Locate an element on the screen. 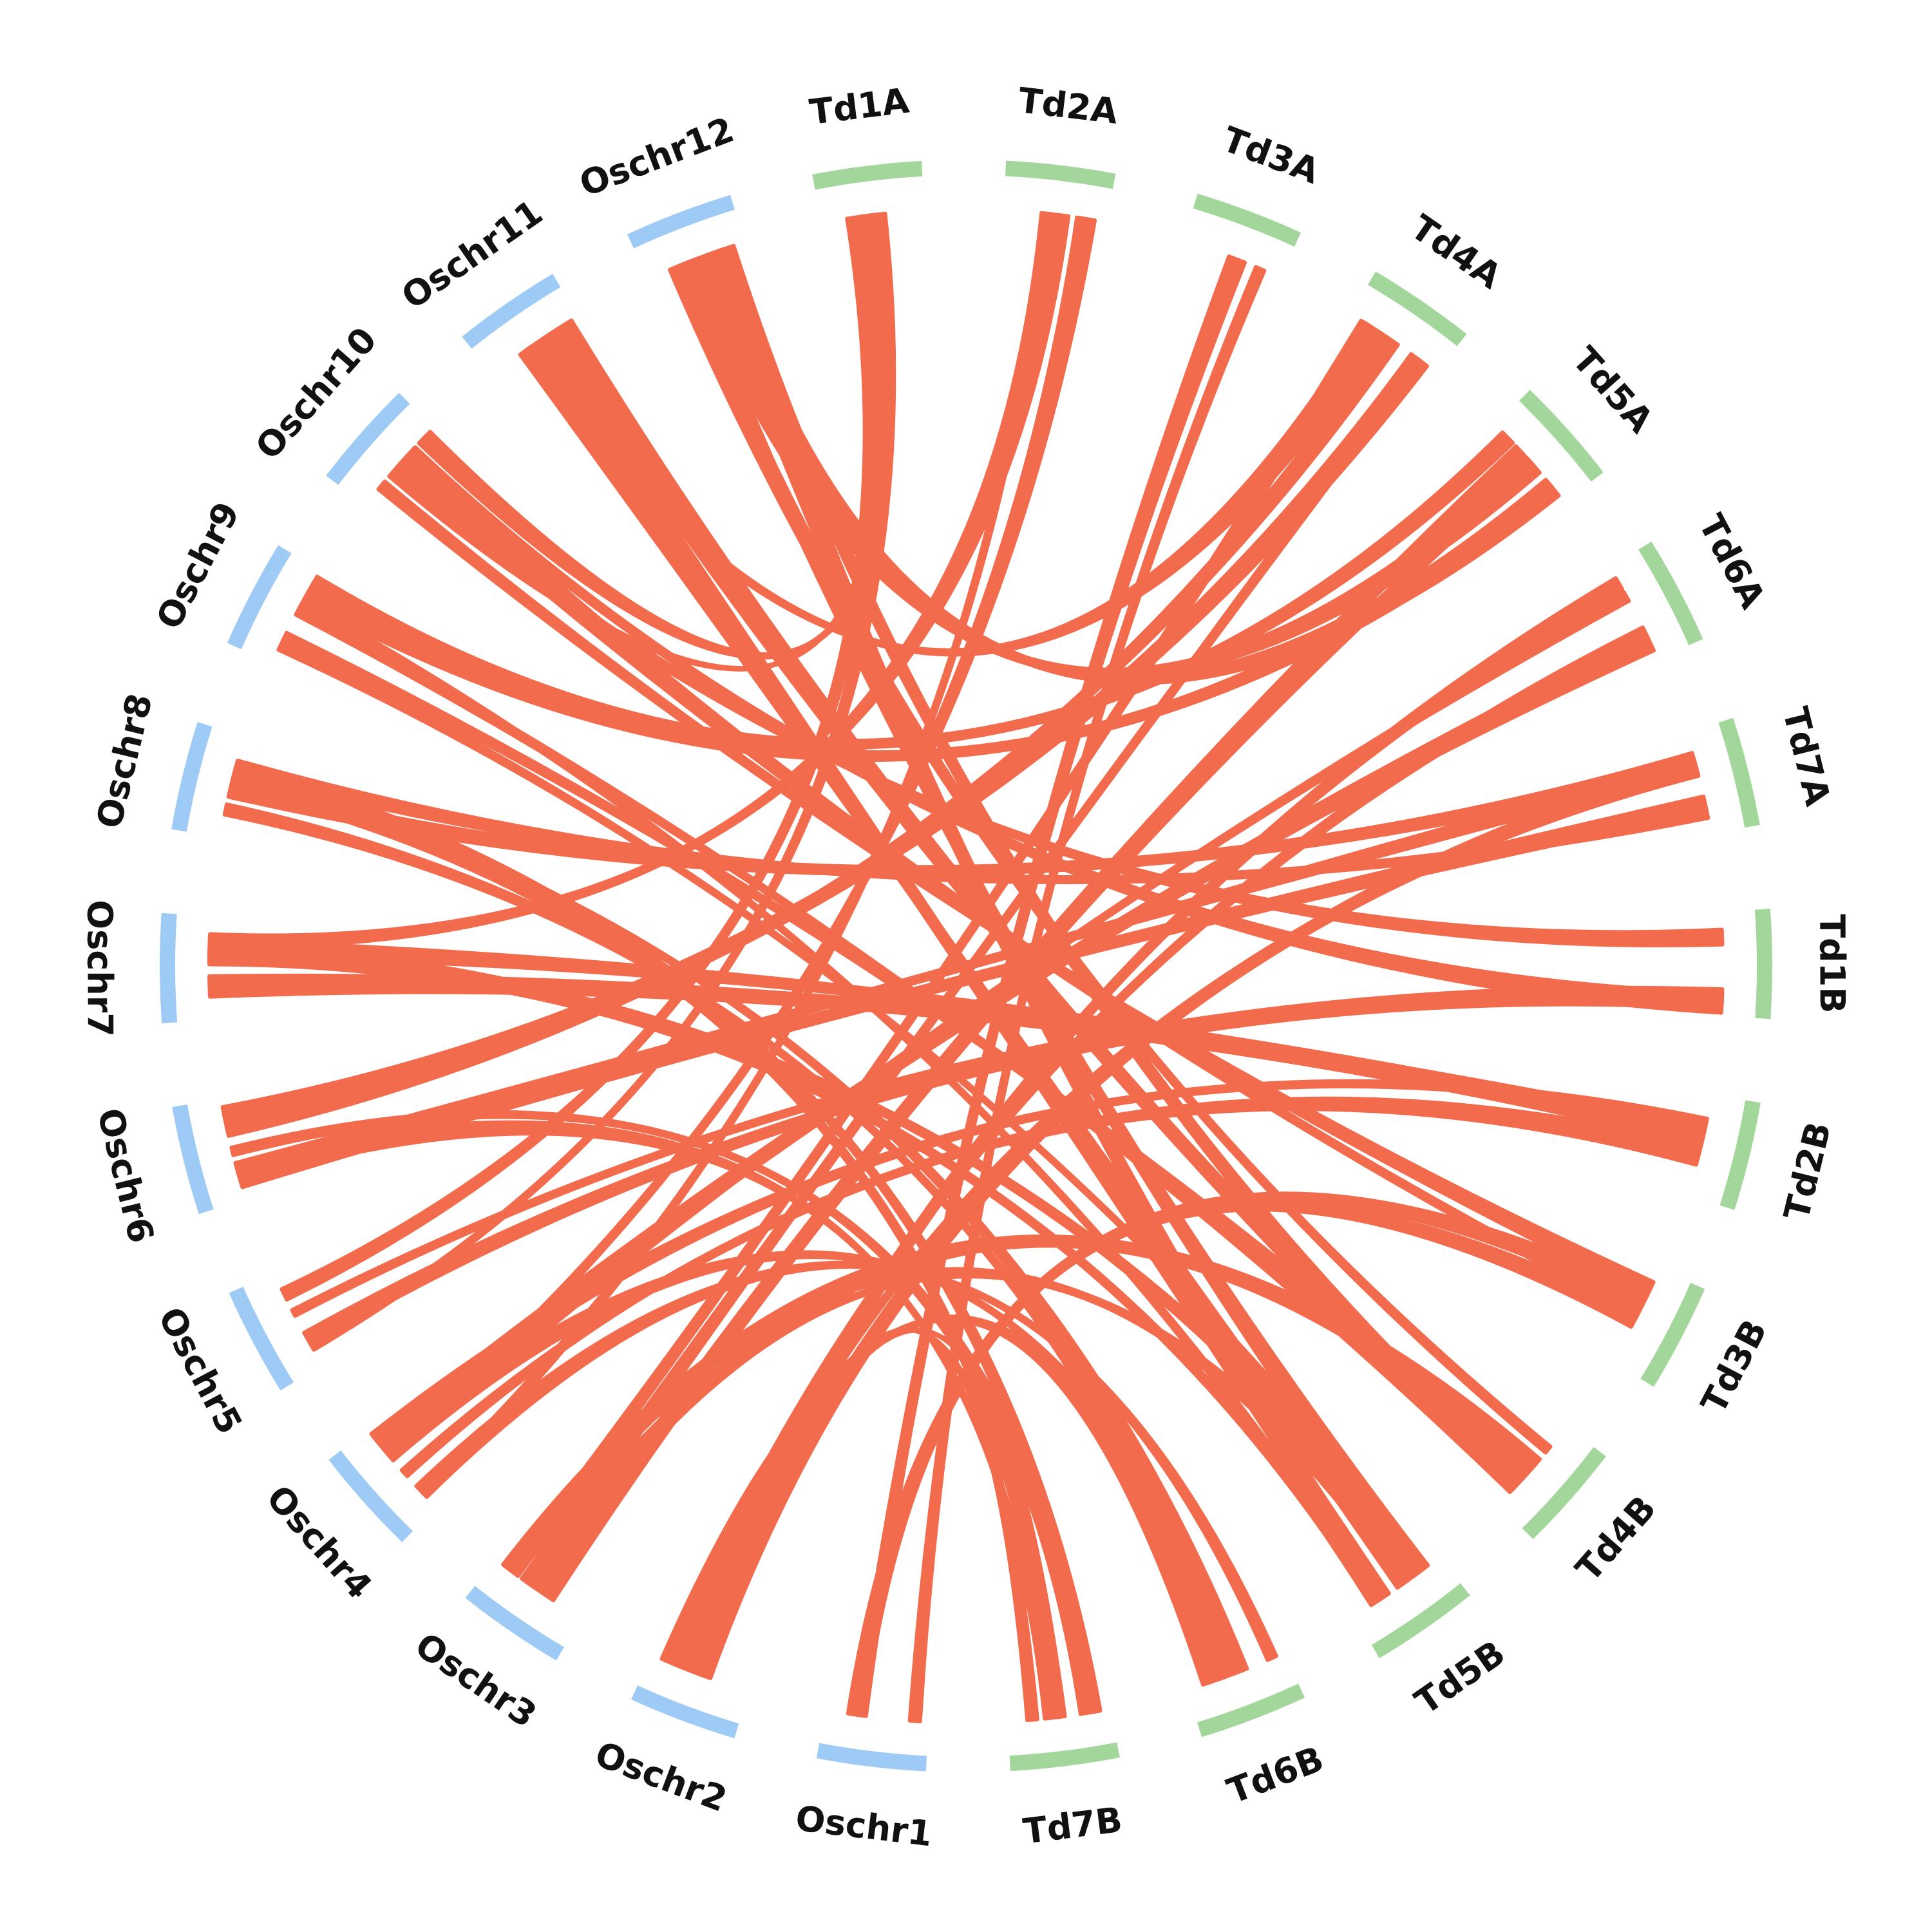 The image size is (1932, 1932). chromosome-arc-oschr5 is located at coordinates (261, 1339).